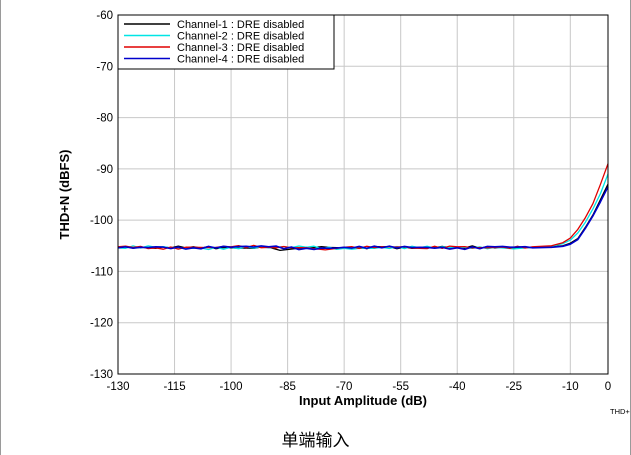  I want to click on legend-label-channel-2: Channel-2 : DRE disabled, so click(240, 37).